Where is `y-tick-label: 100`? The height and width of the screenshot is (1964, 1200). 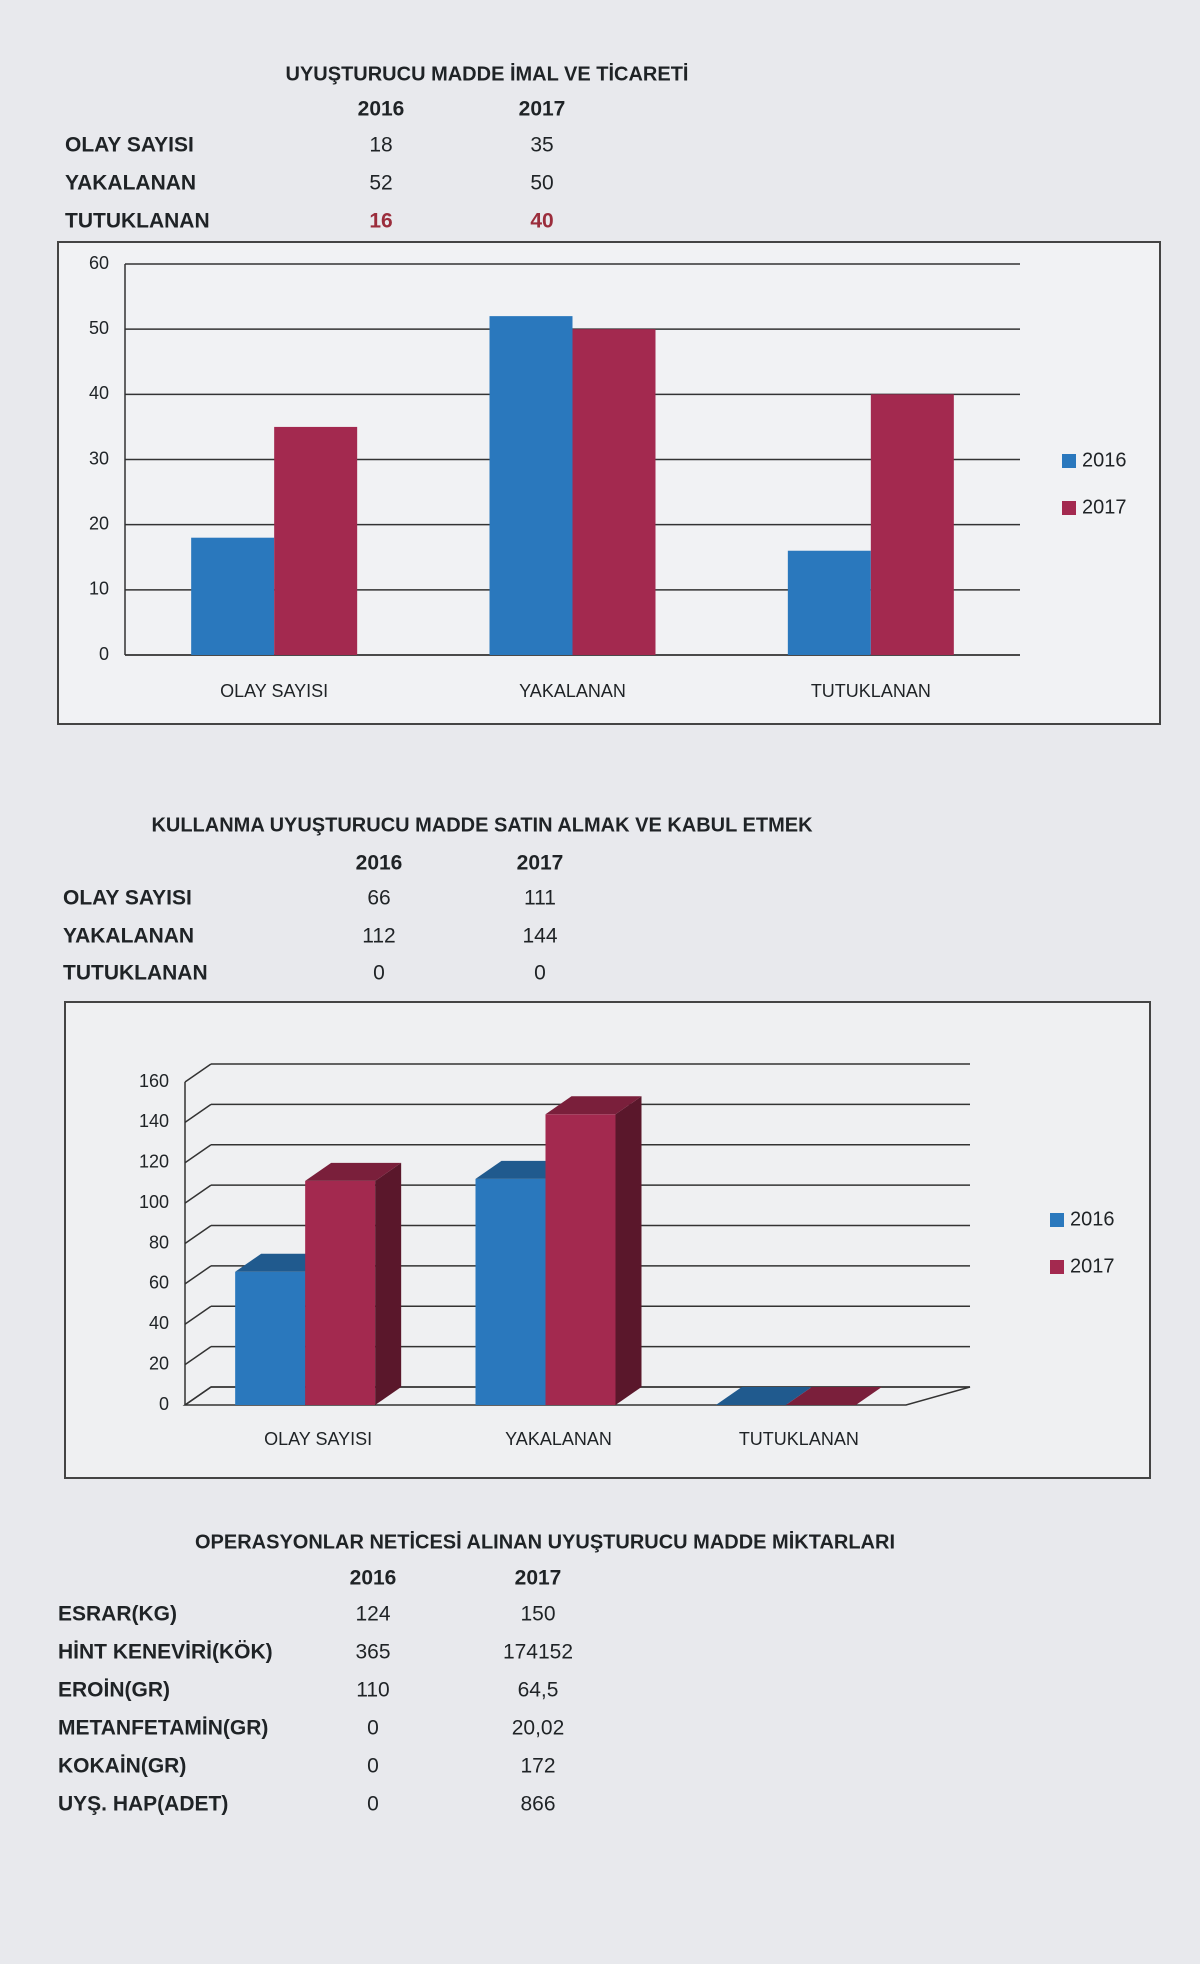
y-tick-label: 100 is located at coordinates (154, 1202).